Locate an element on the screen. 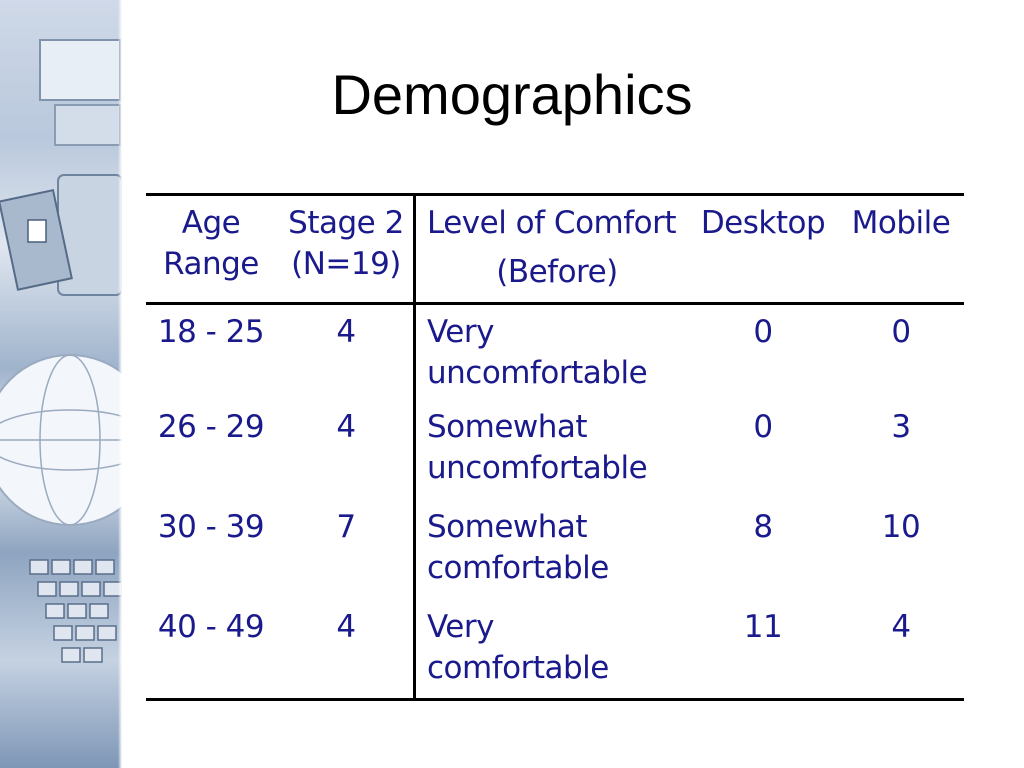  header-desktop: Desktop is located at coordinates (763, 223).